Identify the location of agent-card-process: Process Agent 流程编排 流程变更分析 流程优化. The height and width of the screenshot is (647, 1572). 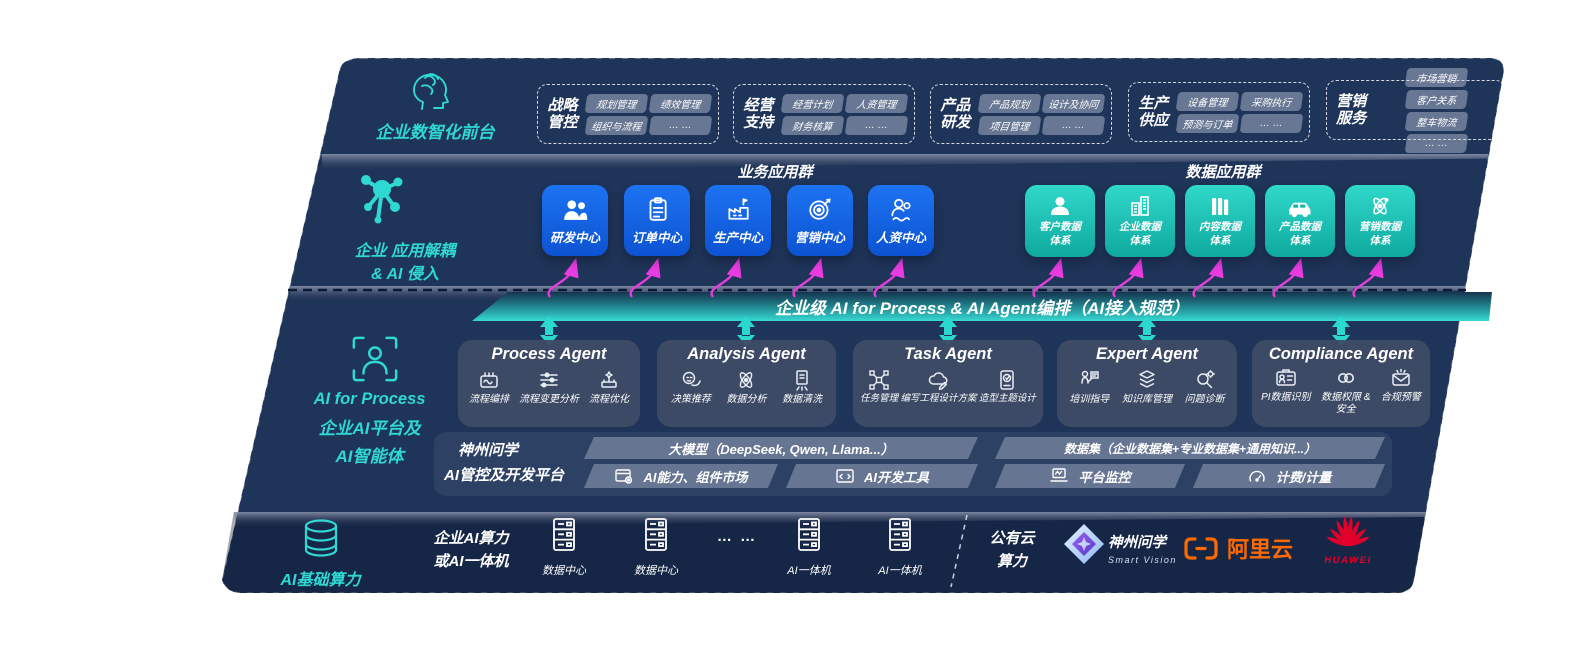
(549, 383).